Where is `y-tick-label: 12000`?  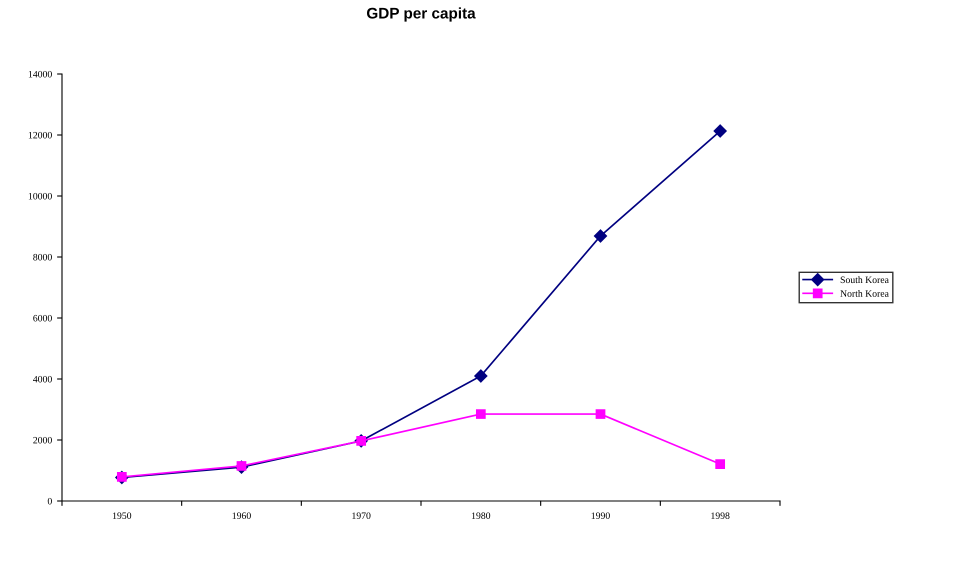
y-tick-label: 12000 is located at coordinates (40, 135).